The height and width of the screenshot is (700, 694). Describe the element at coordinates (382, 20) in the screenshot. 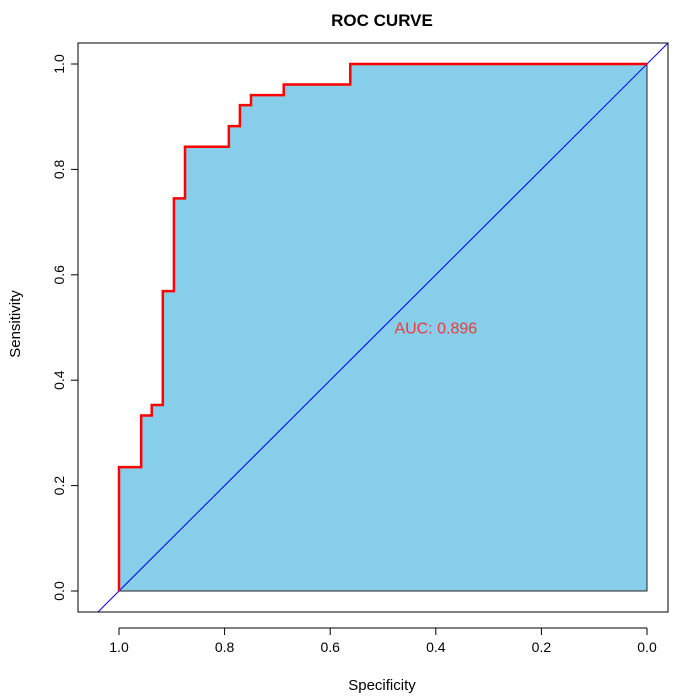

I see `chart-title: ROC CURVE` at that location.